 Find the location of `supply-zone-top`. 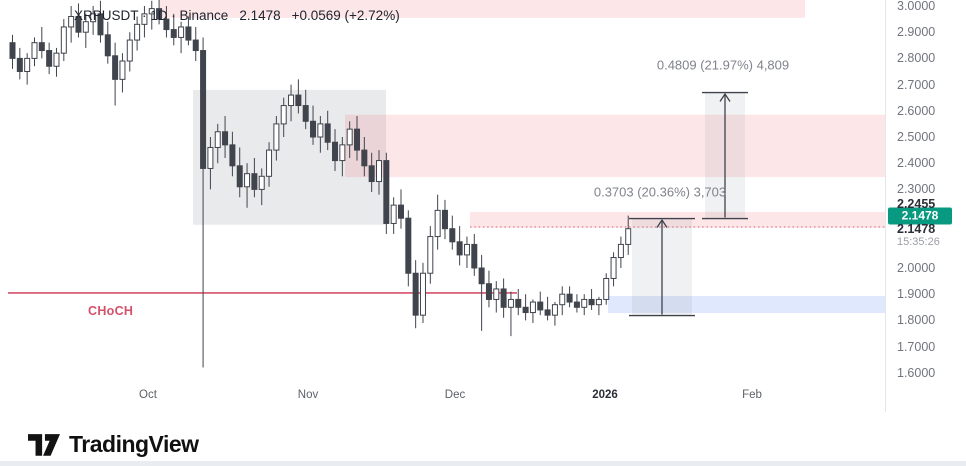

supply-zone-top is located at coordinates (482, 9).